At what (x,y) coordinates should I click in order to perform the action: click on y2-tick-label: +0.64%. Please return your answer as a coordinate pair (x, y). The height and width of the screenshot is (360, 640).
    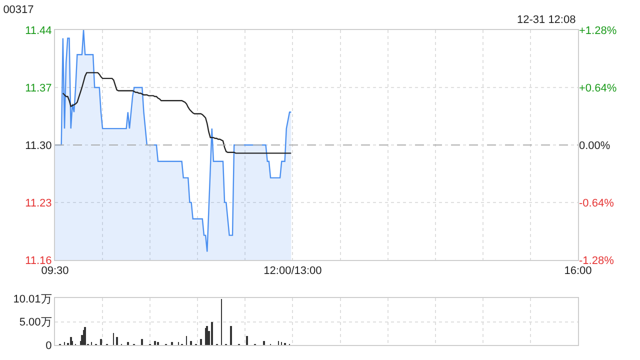
    Looking at the image, I should click on (598, 88).